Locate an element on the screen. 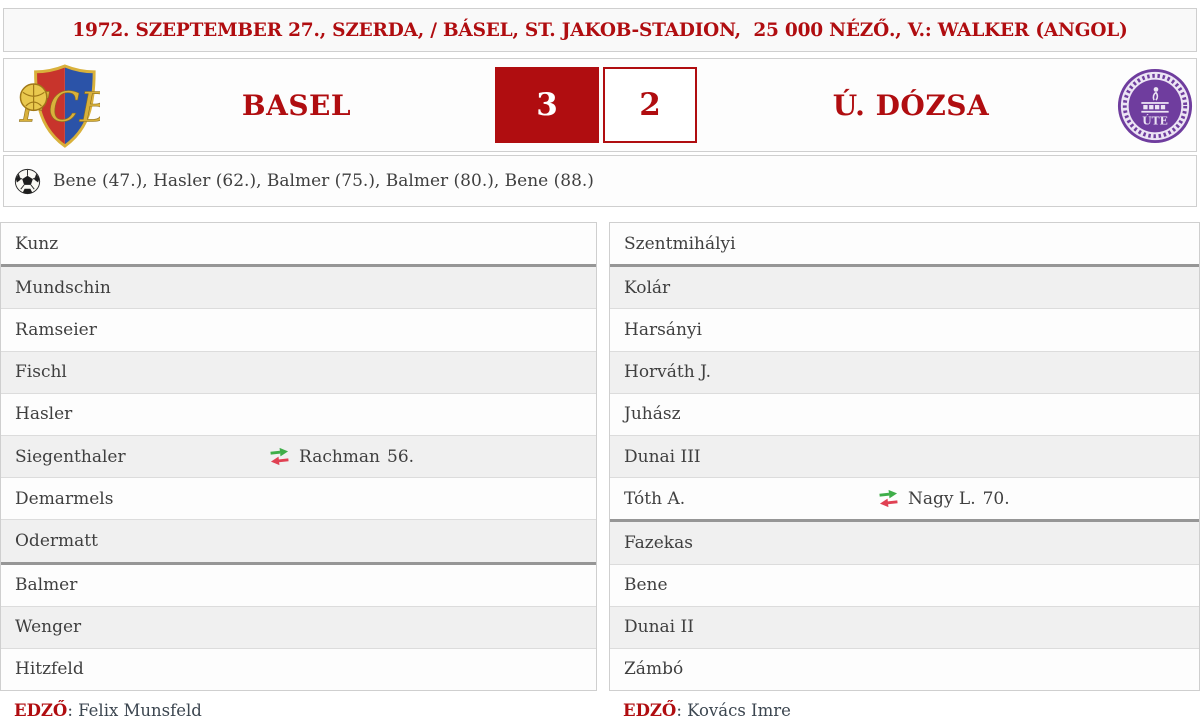 Image resolution: width=1200 pixels, height=726 pixels. player-name: Szentmihályi is located at coordinates (680, 243).